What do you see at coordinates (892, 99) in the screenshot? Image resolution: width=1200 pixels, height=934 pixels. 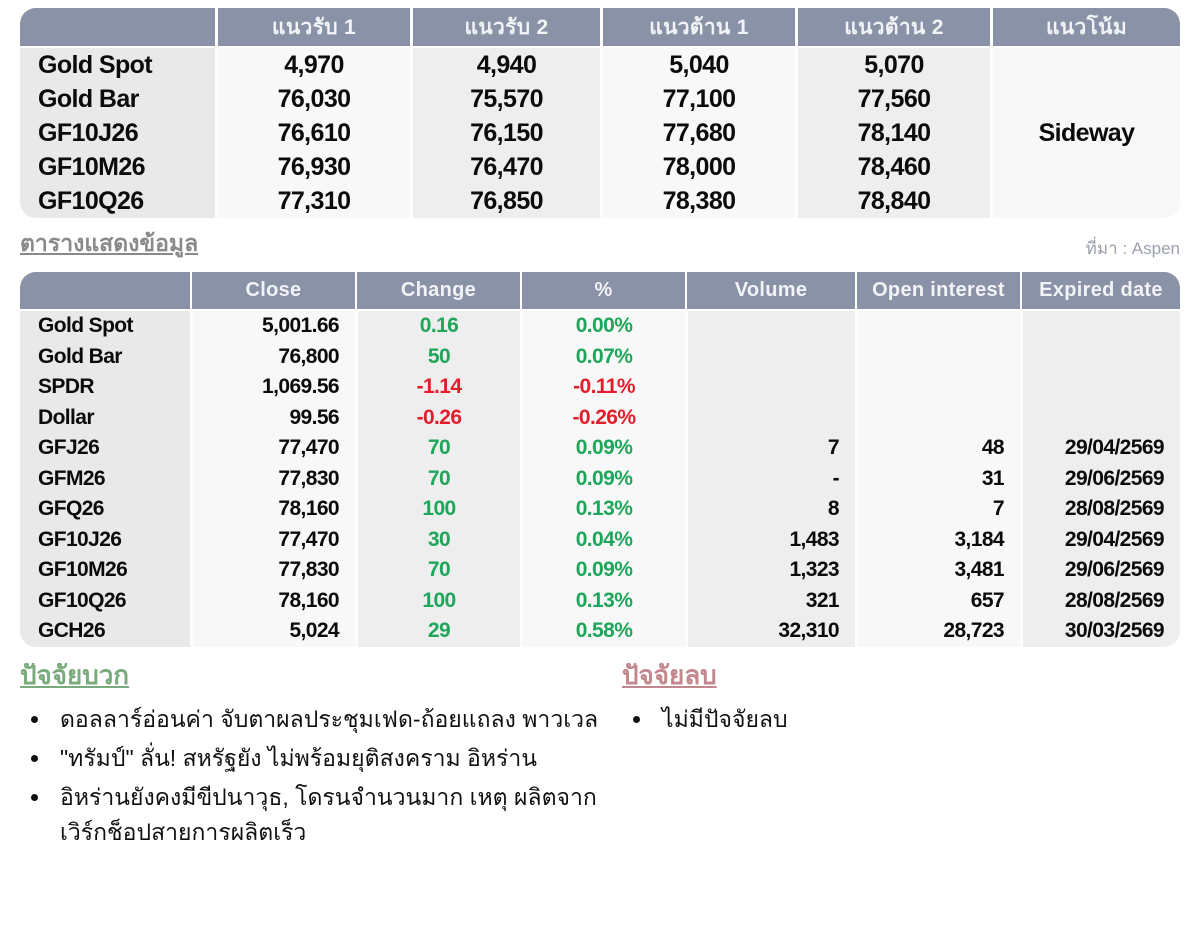 I see `level-value: 77,560` at bounding box center [892, 99].